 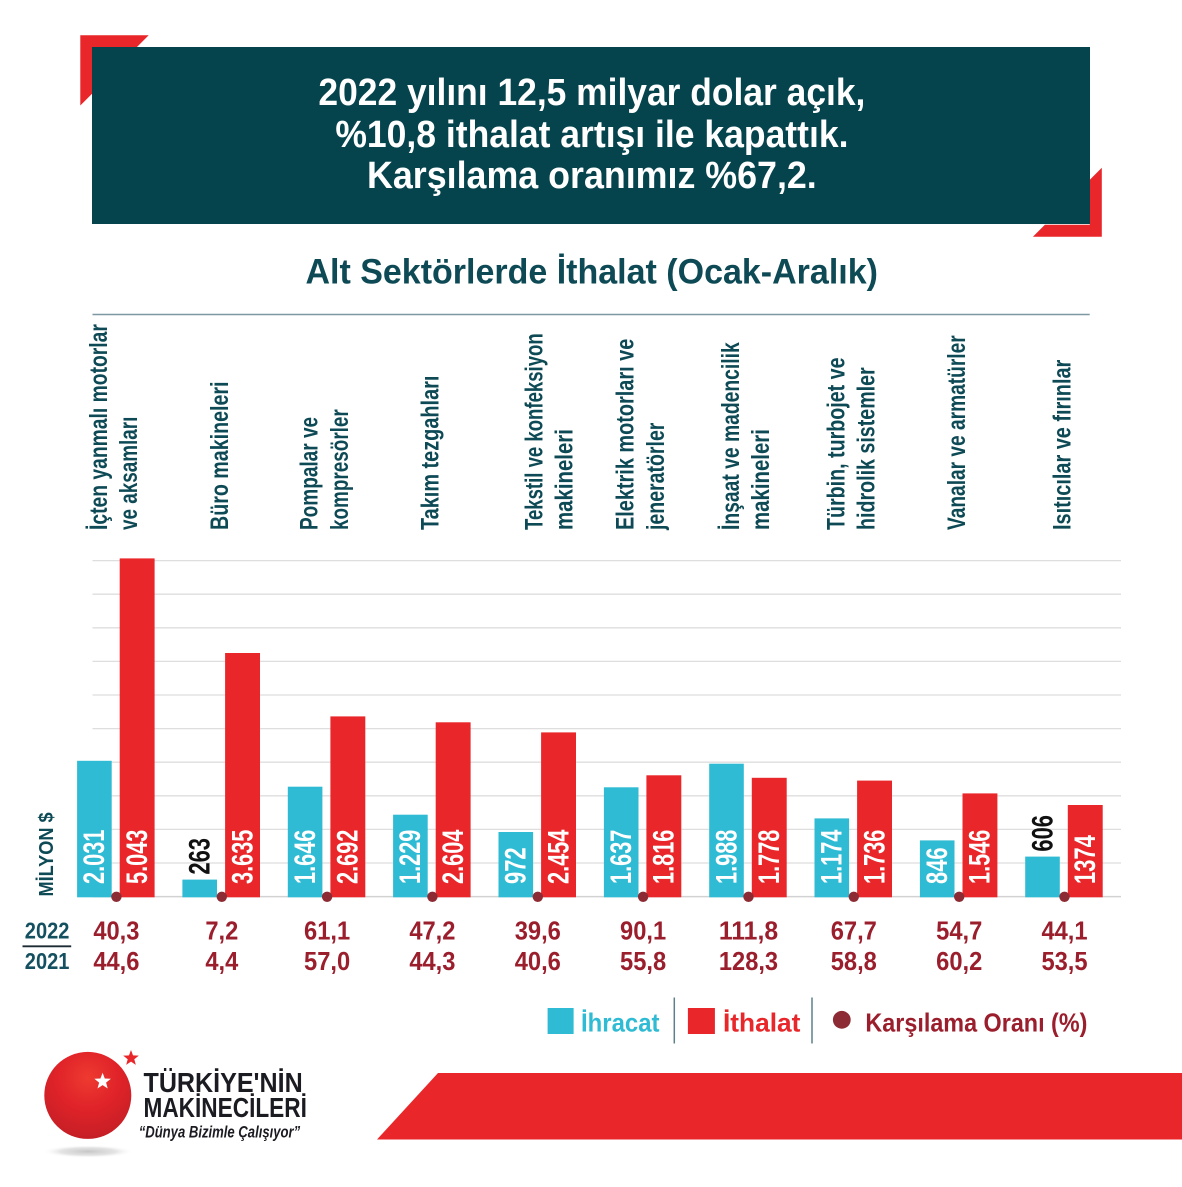 What do you see at coordinates (621, 857) in the screenshot?
I see `svg-text: 1.637` at bounding box center [621, 857].